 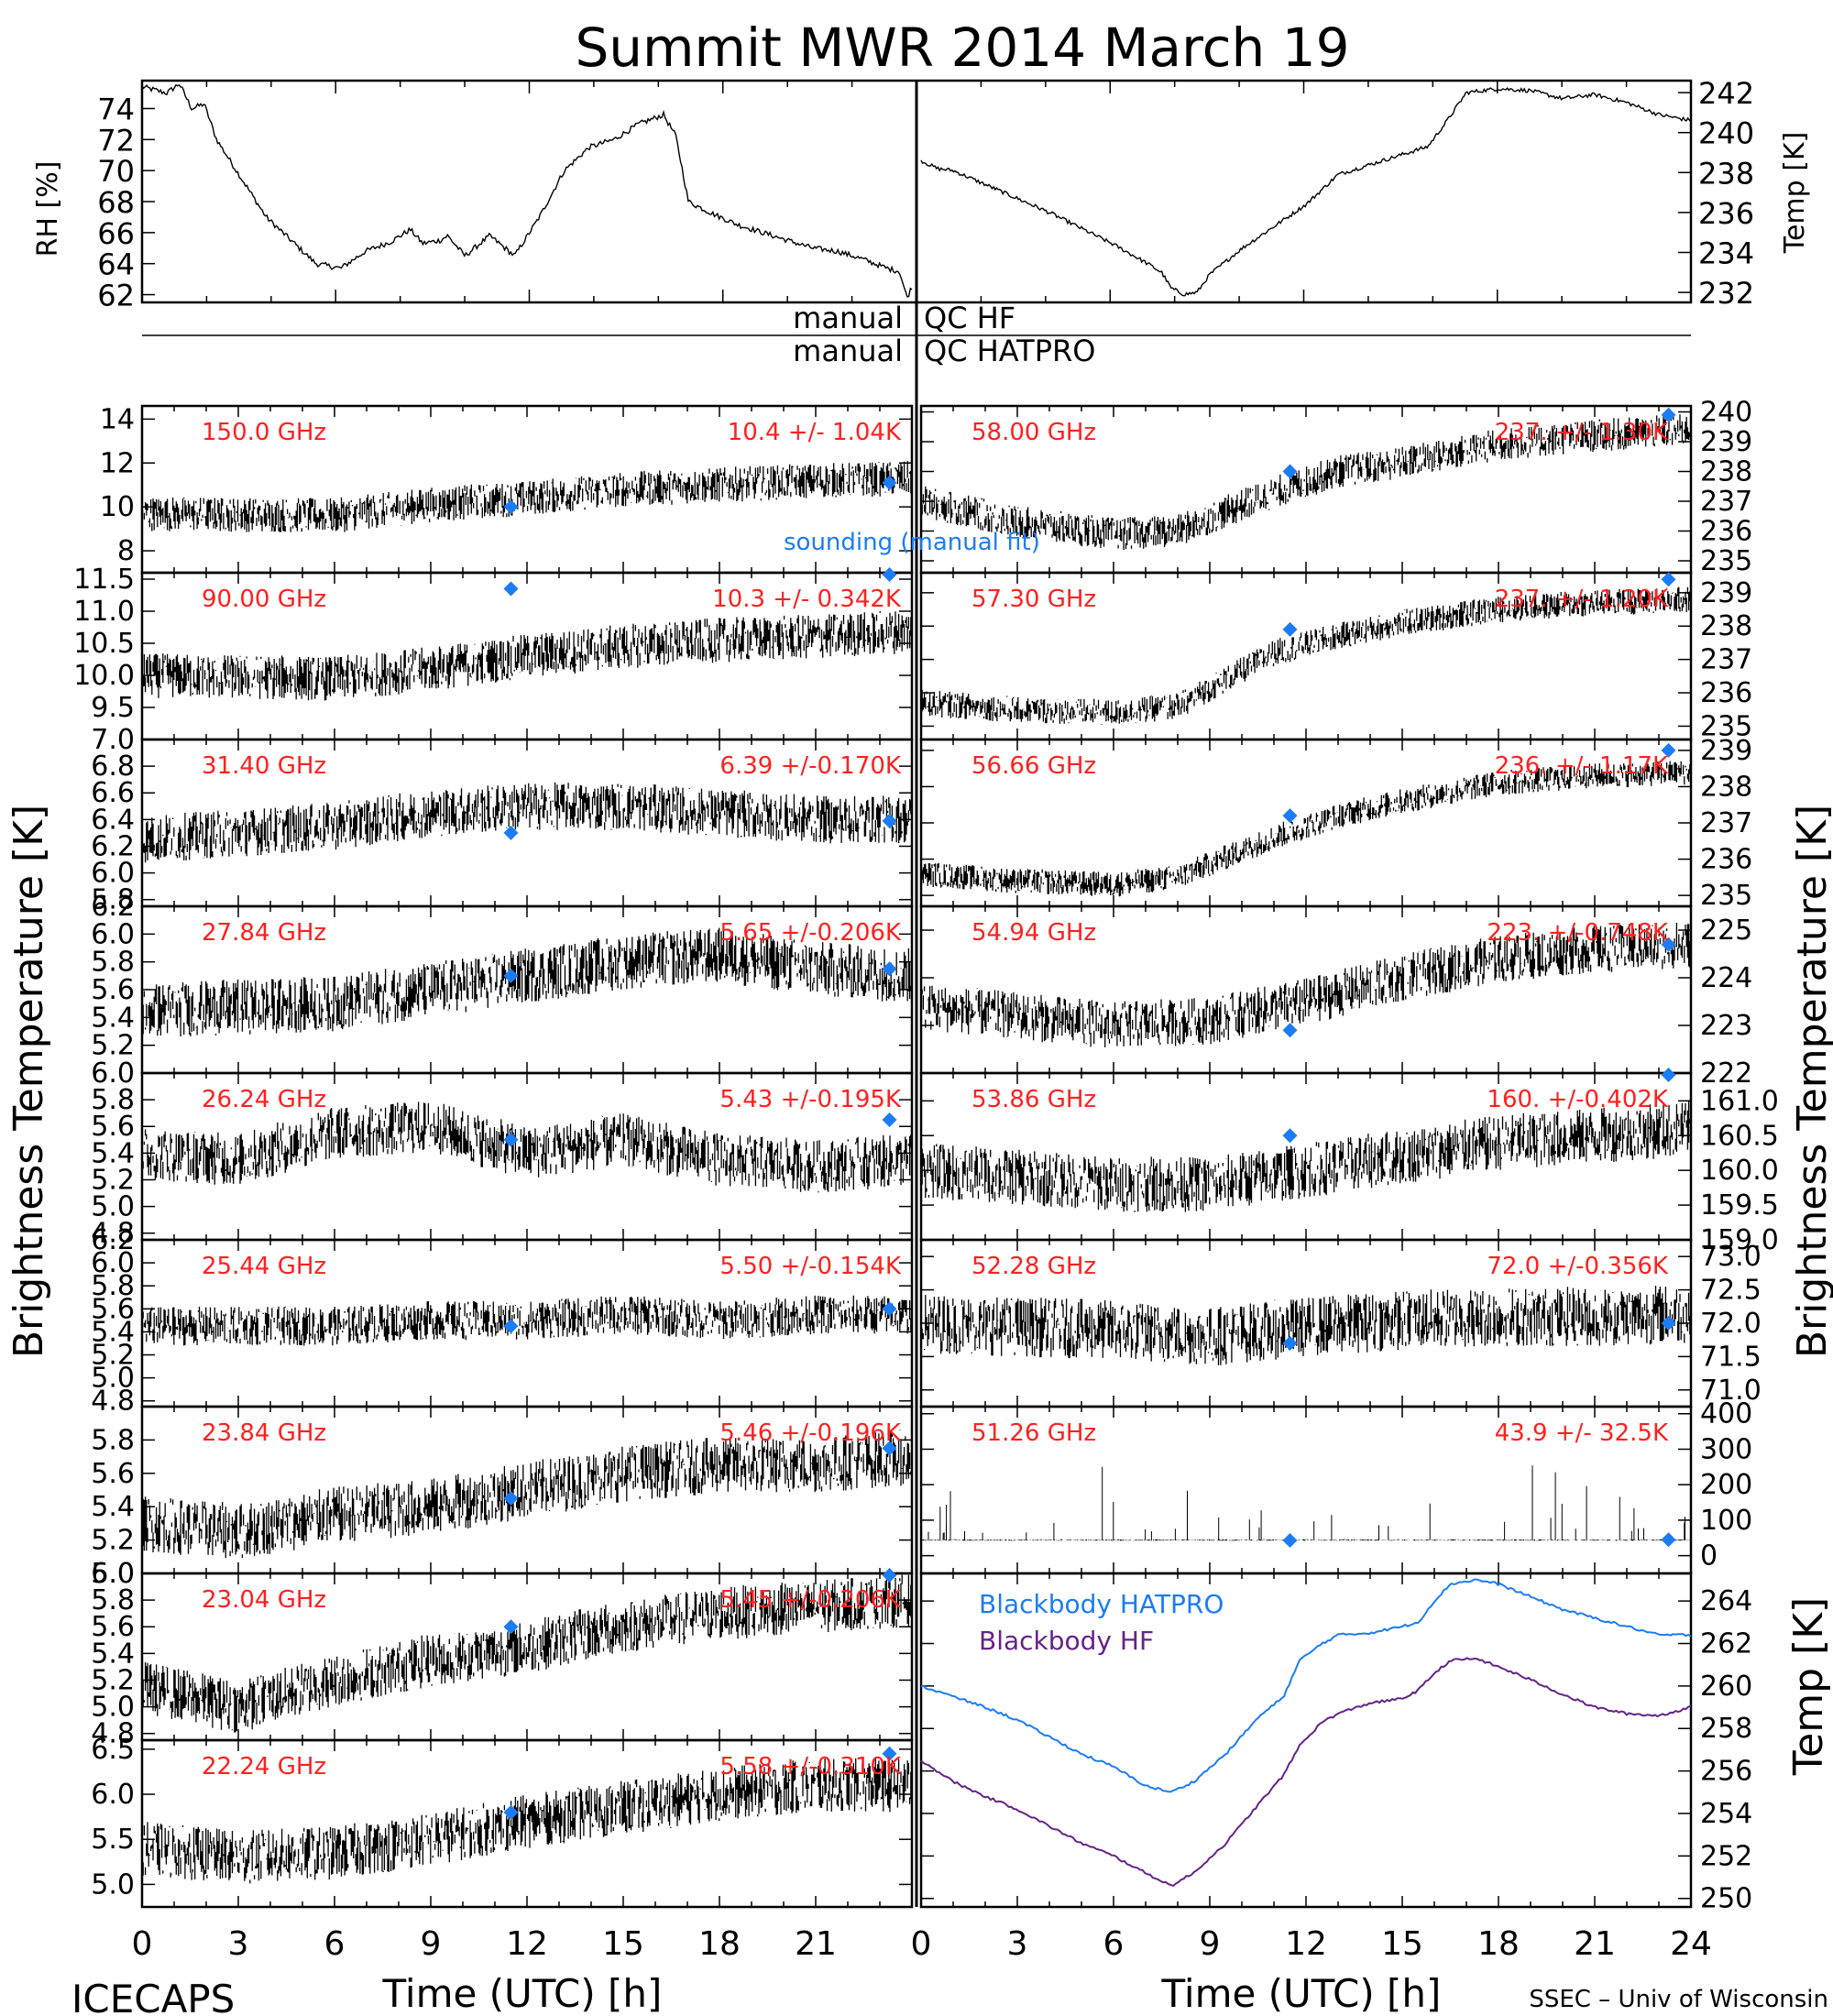 What do you see at coordinates (848, 318) in the screenshot?
I see `qc-hf-manual: manual` at bounding box center [848, 318].